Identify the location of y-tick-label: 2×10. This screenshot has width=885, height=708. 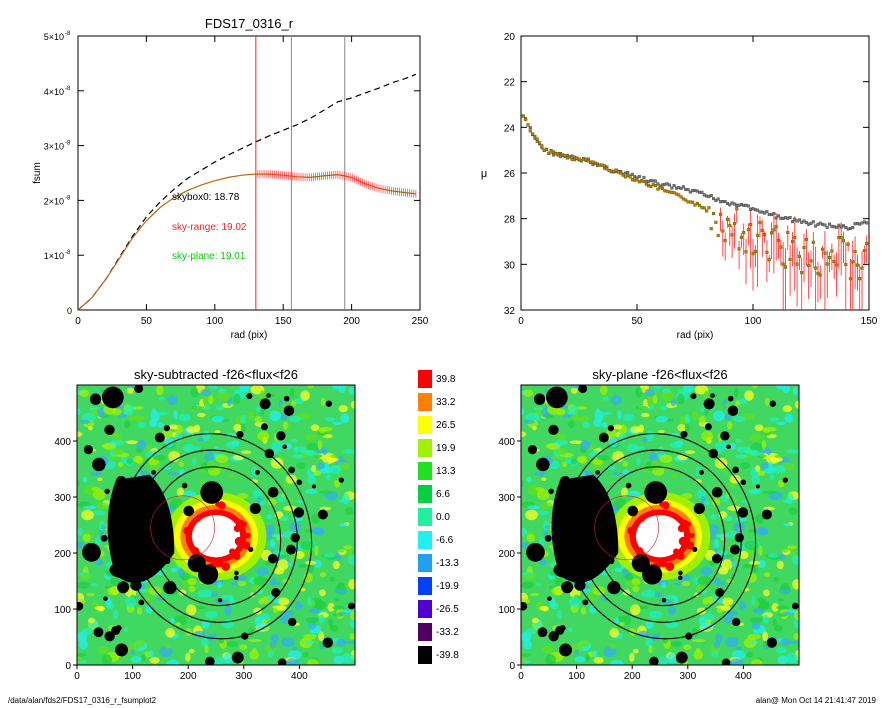
(54, 201).